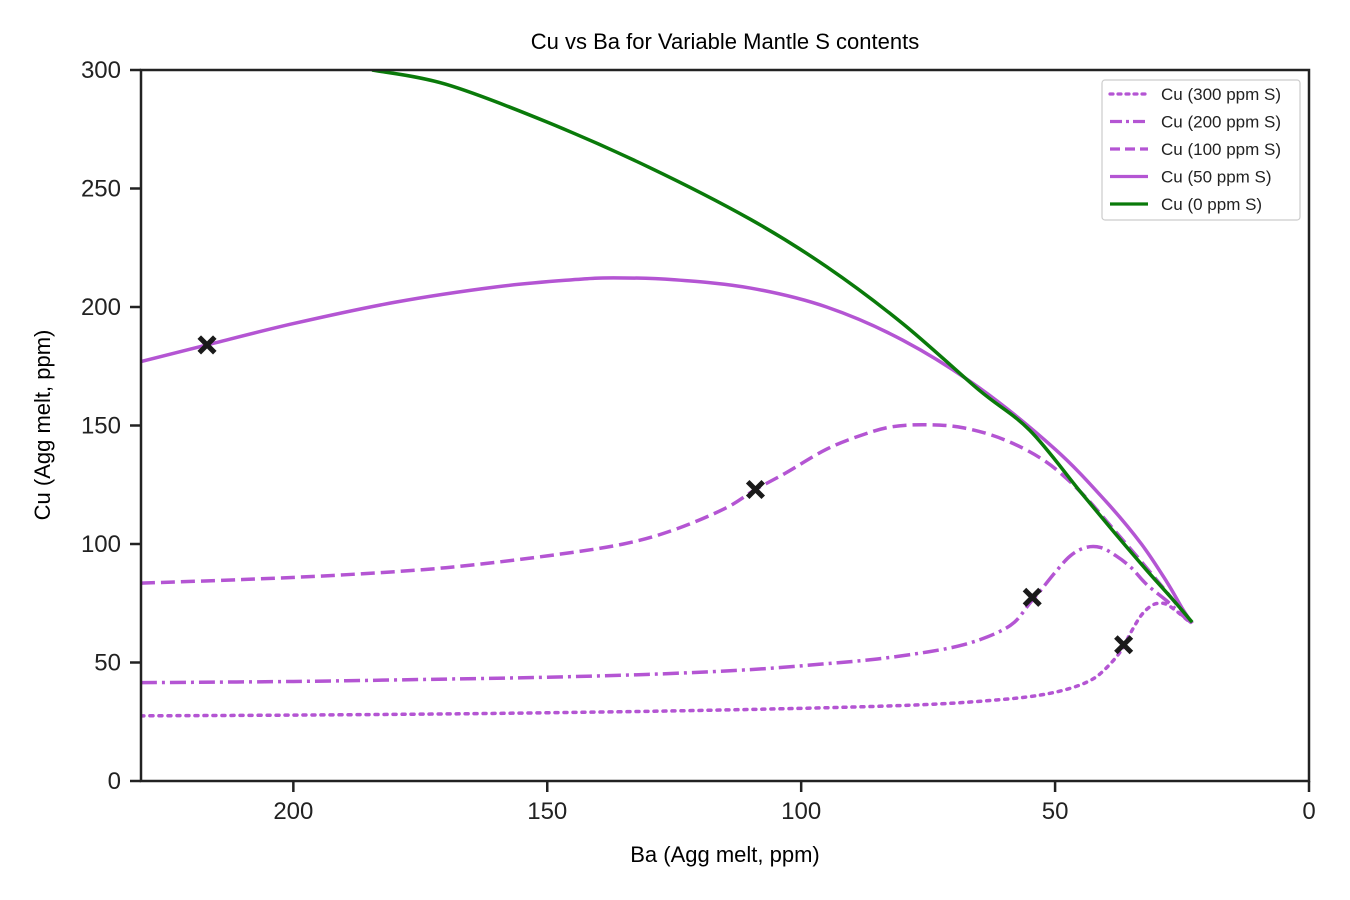  Describe the element at coordinates (725, 41) in the screenshot. I see `chart-title: Cu vs Ba for Variable Mantle S contents` at that location.